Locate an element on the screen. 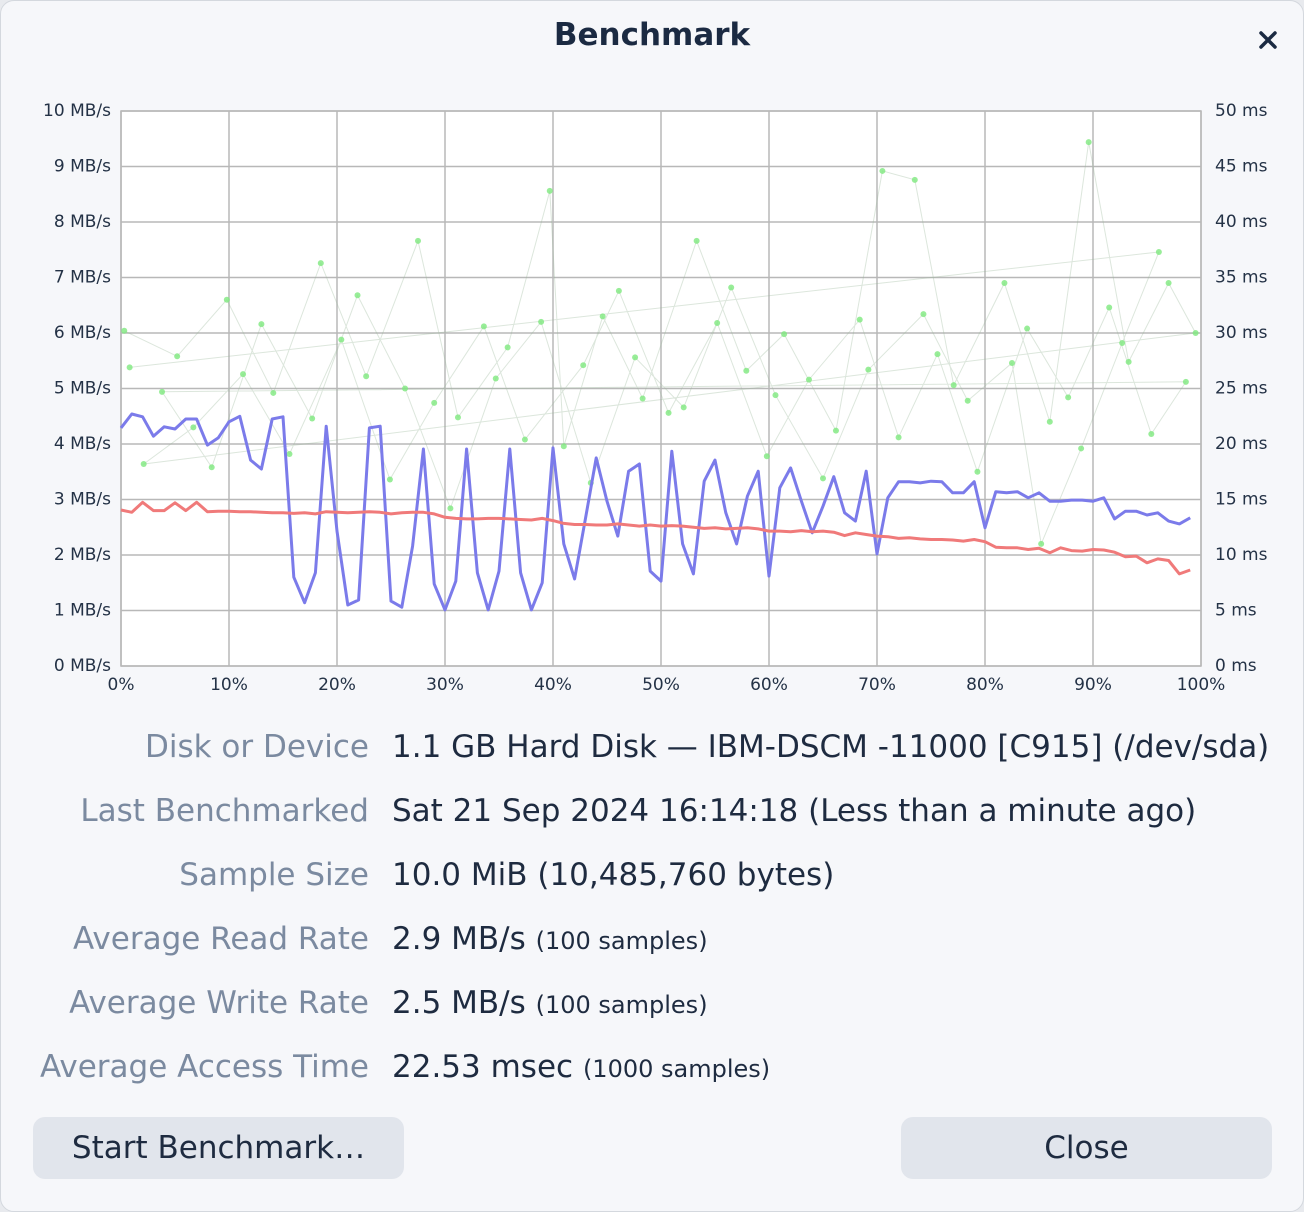 The width and height of the screenshot is (1304, 1212). info-row: Average Write Rate 2.5 MB/s (100 samples) is located at coordinates (652, 1005).